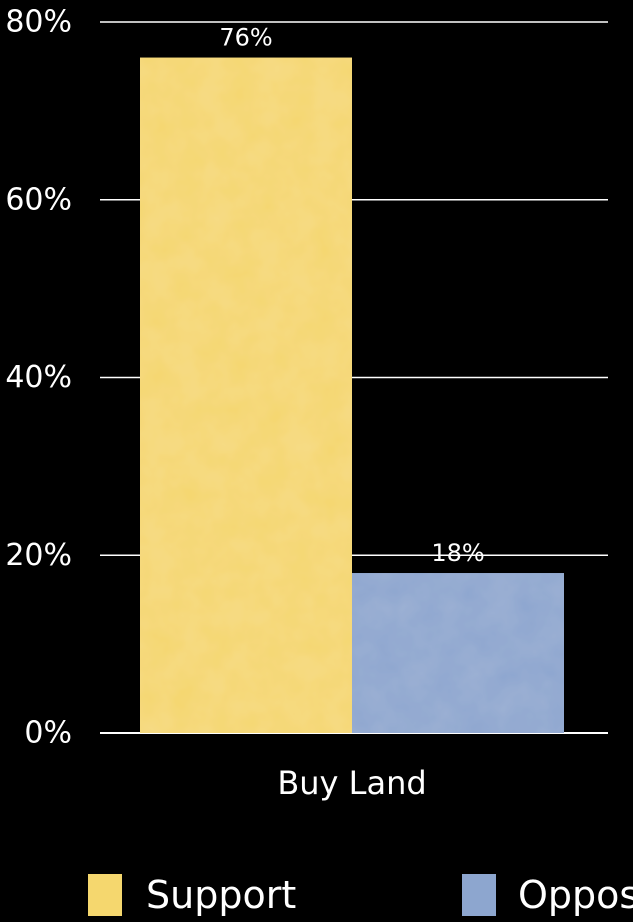  Describe the element at coordinates (221, 895) in the screenshot. I see `legend-label-support: Support` at that location.